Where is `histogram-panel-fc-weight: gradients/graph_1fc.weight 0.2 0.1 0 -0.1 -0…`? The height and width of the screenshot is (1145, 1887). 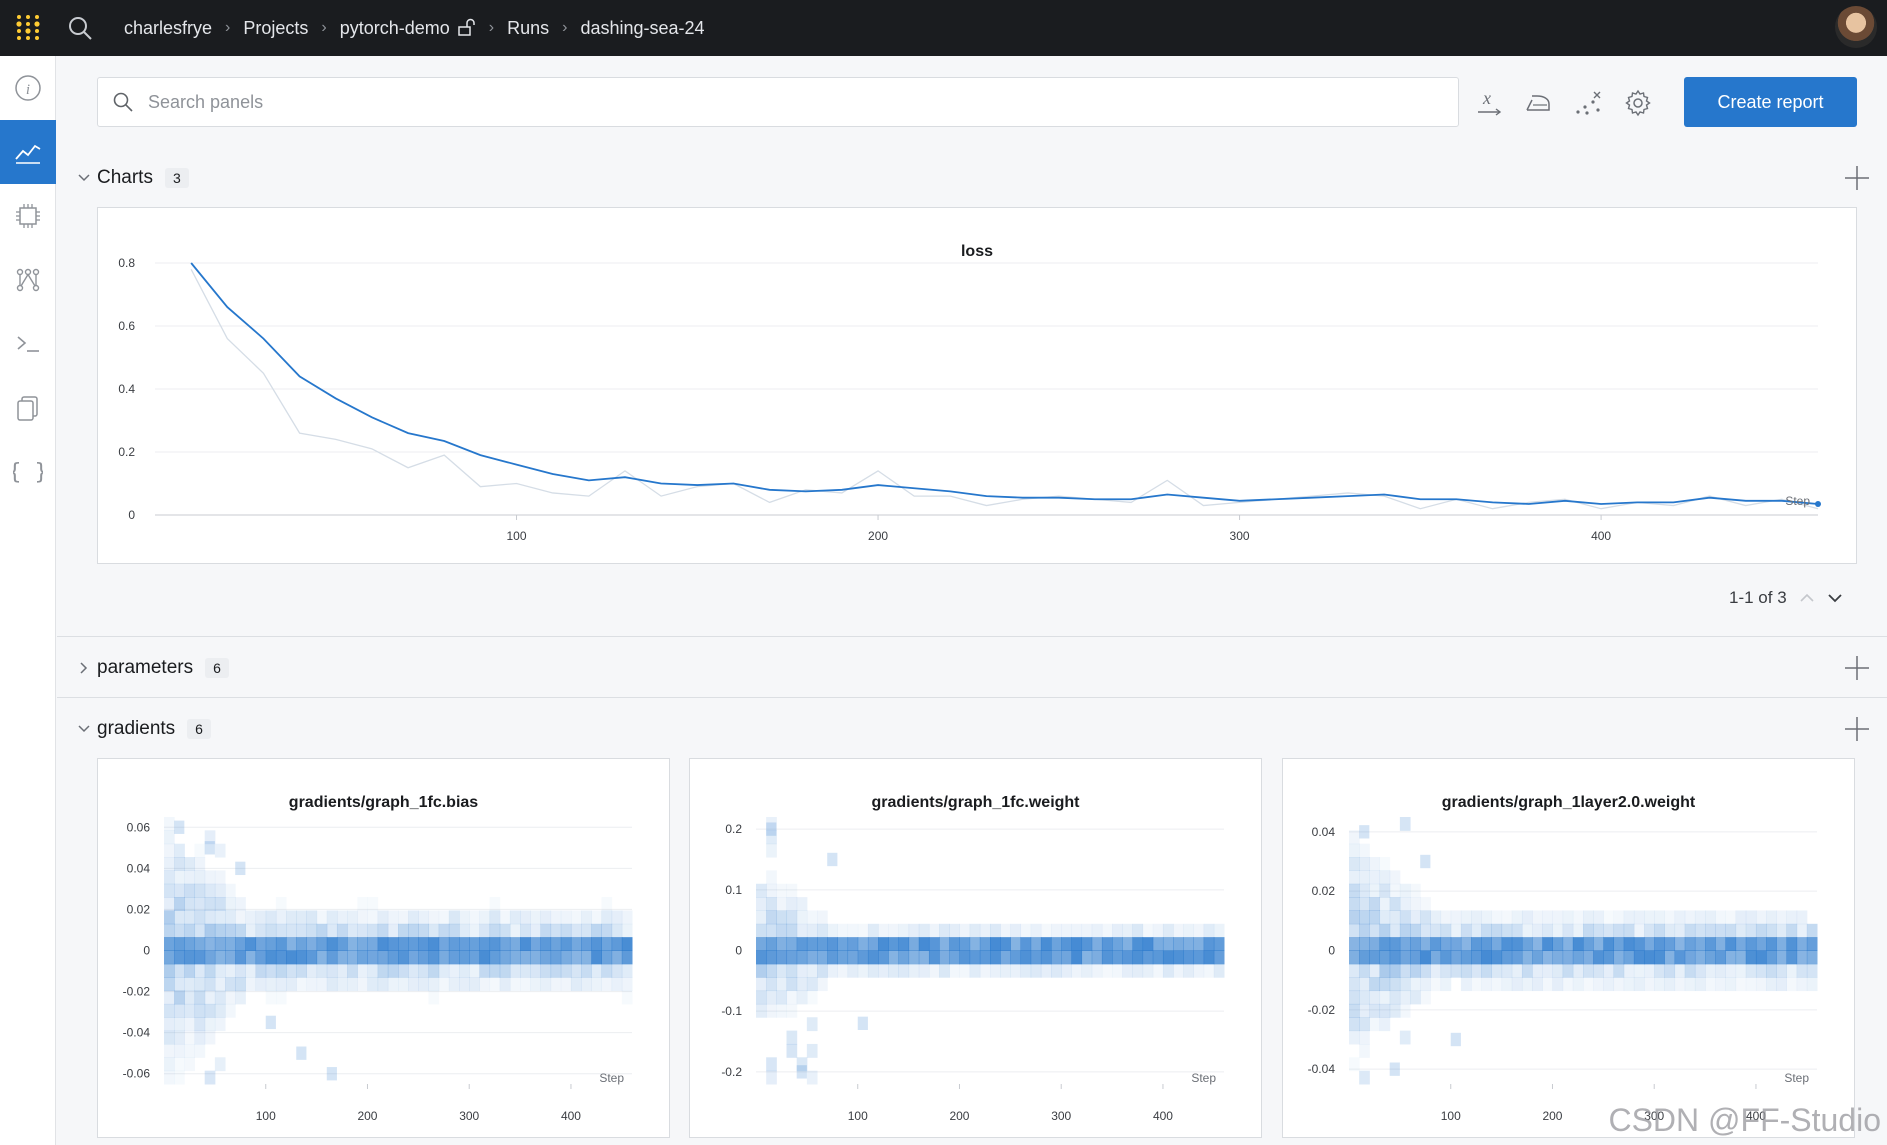 histogram-panel-fc-weight: gradients/graph_1fc.weight 0.2 0.1 0 -0.1 -0… is located at coordinates (975, 948).